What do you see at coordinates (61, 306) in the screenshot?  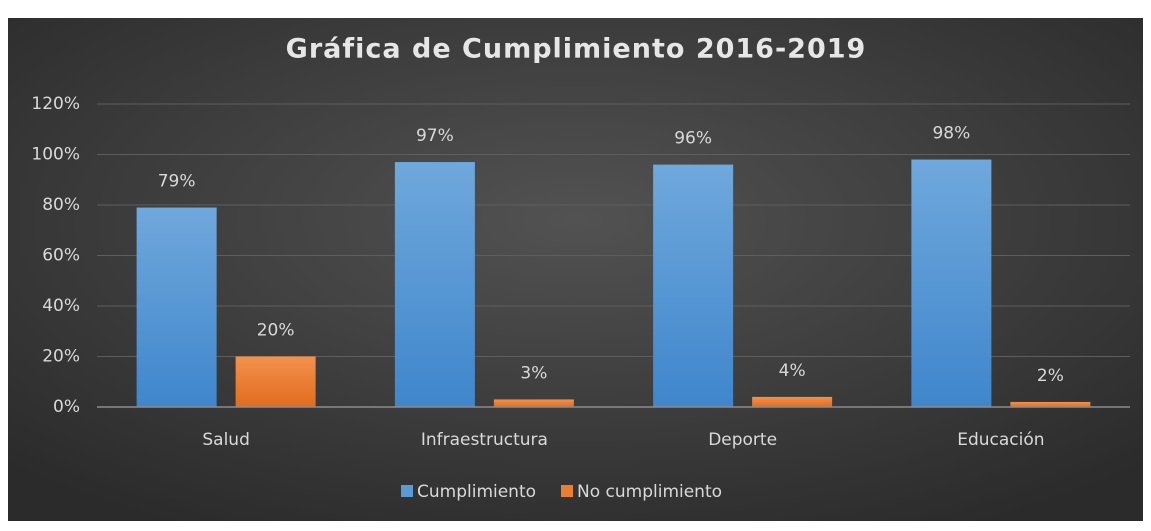 I see `y-tick-label: 40%` at bounding box center [61, 306].